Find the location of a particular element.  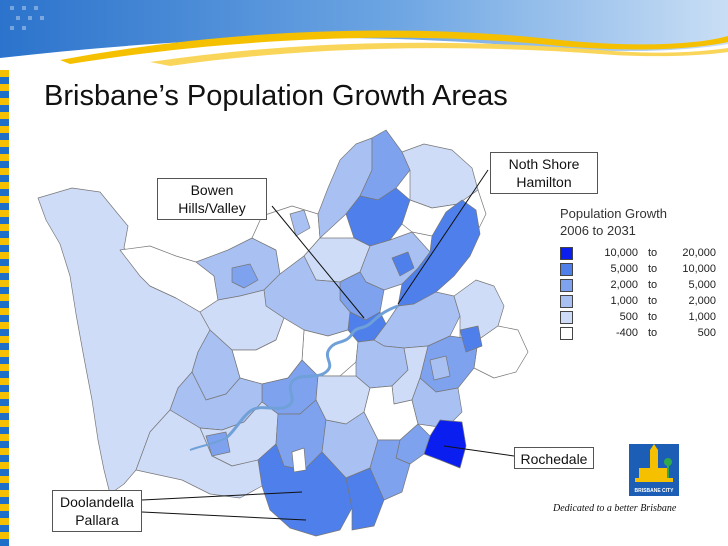

legend-title-line1: Population Growth is located at coordinates (613, 213).